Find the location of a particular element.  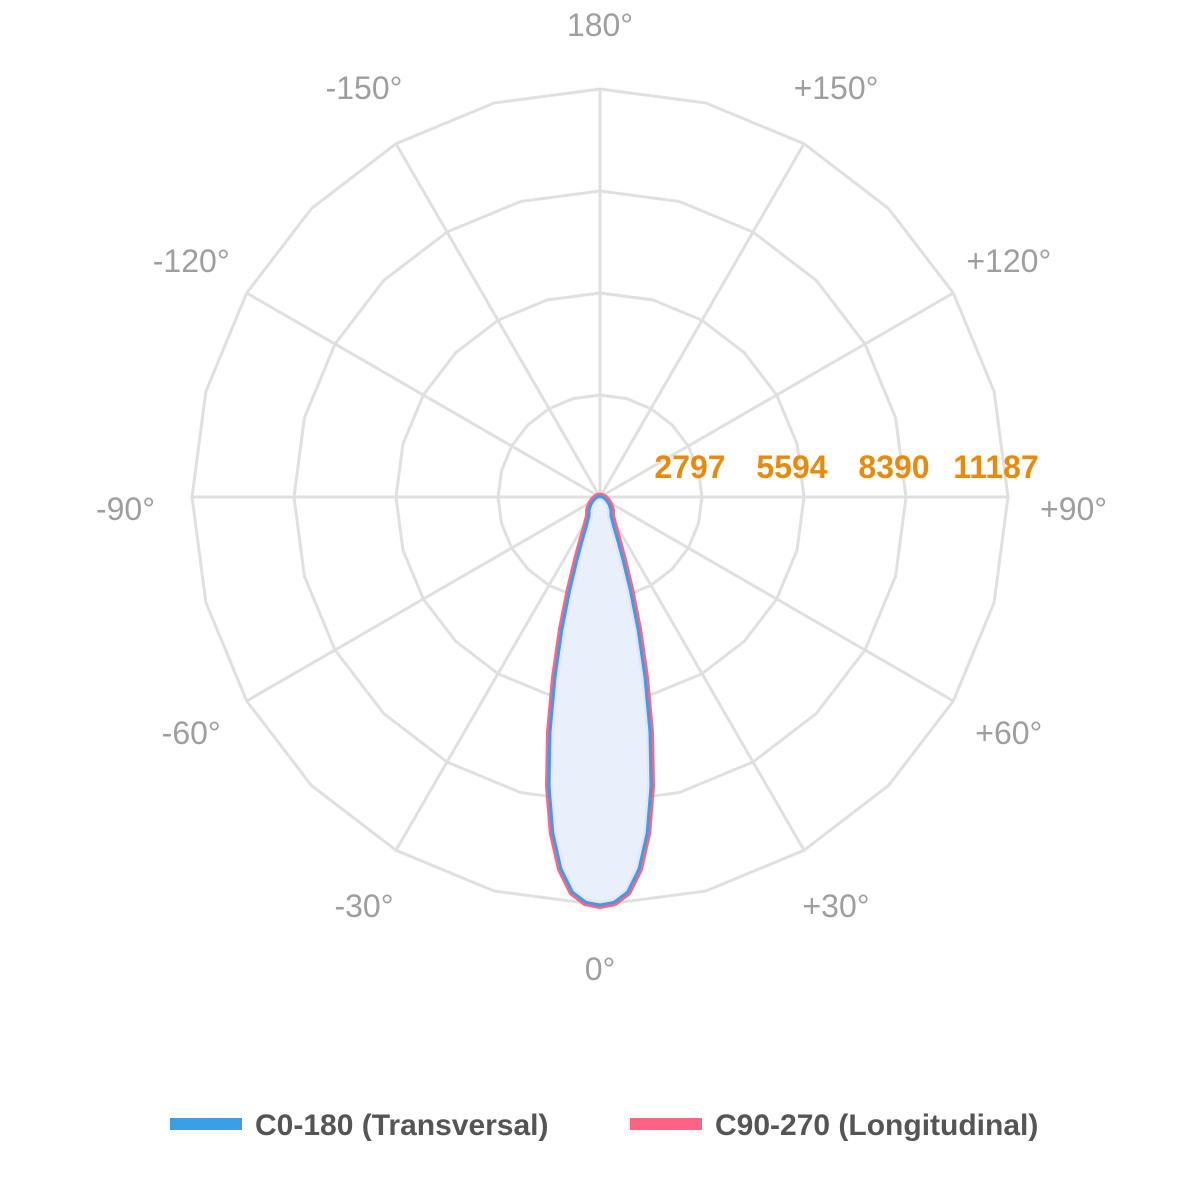

radial-tick-label-3: 8390 is located at coordinates (893, 467).